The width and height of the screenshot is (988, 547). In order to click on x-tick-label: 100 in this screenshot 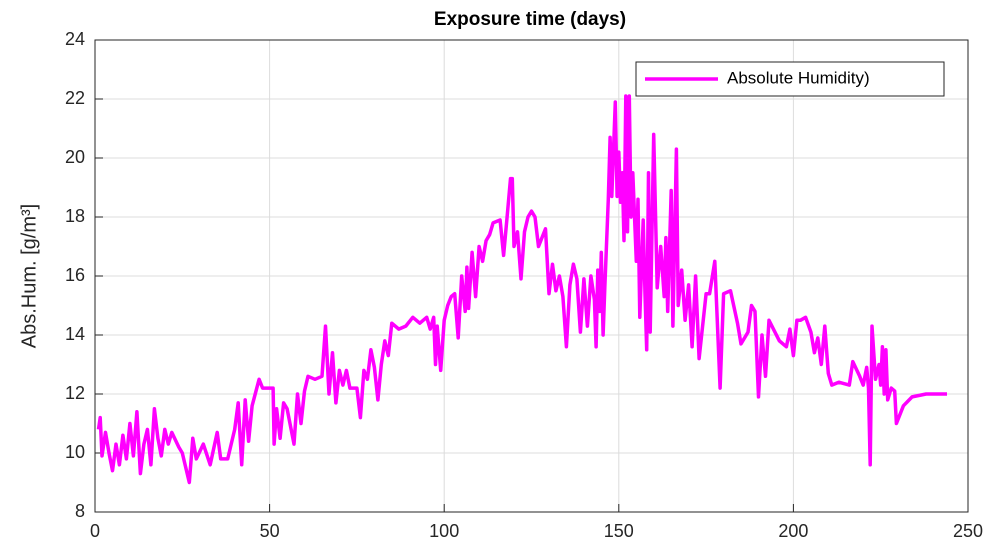, I will do `click(444, 531)`.